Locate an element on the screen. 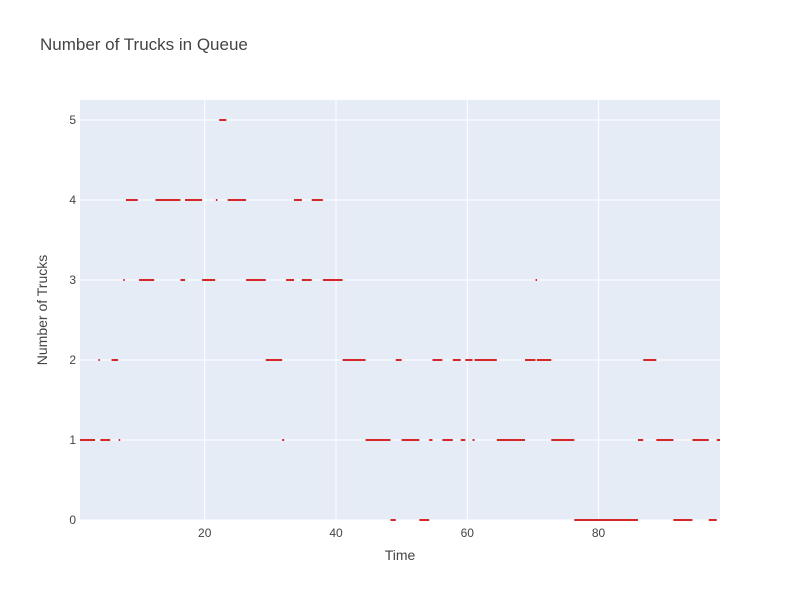  y-tick-label: 0 is located at coordinates (72, 520).